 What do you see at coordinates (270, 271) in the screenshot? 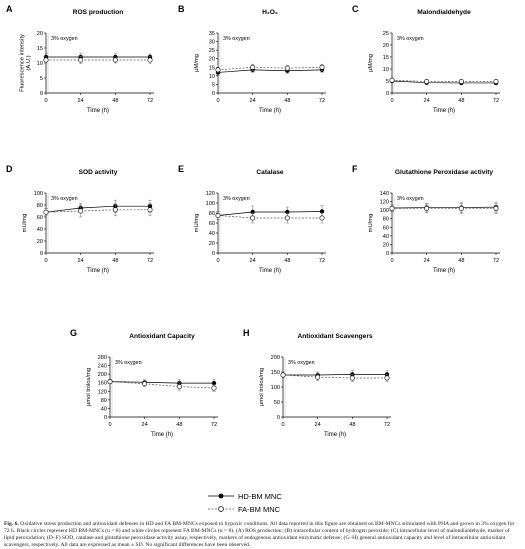
I see `x-axis-label-e: Time (h)` at bounding box center [270, 271].